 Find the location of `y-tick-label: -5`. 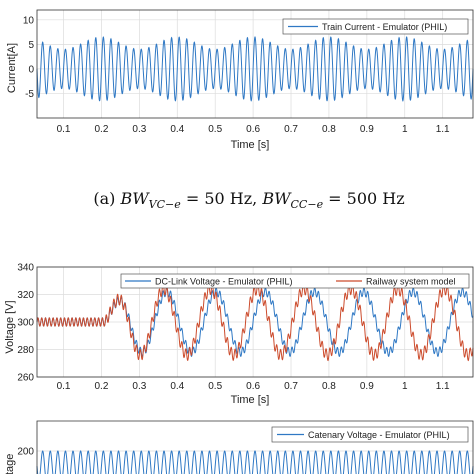

y-tick-label: -5 is located at coordinates (29, 94).